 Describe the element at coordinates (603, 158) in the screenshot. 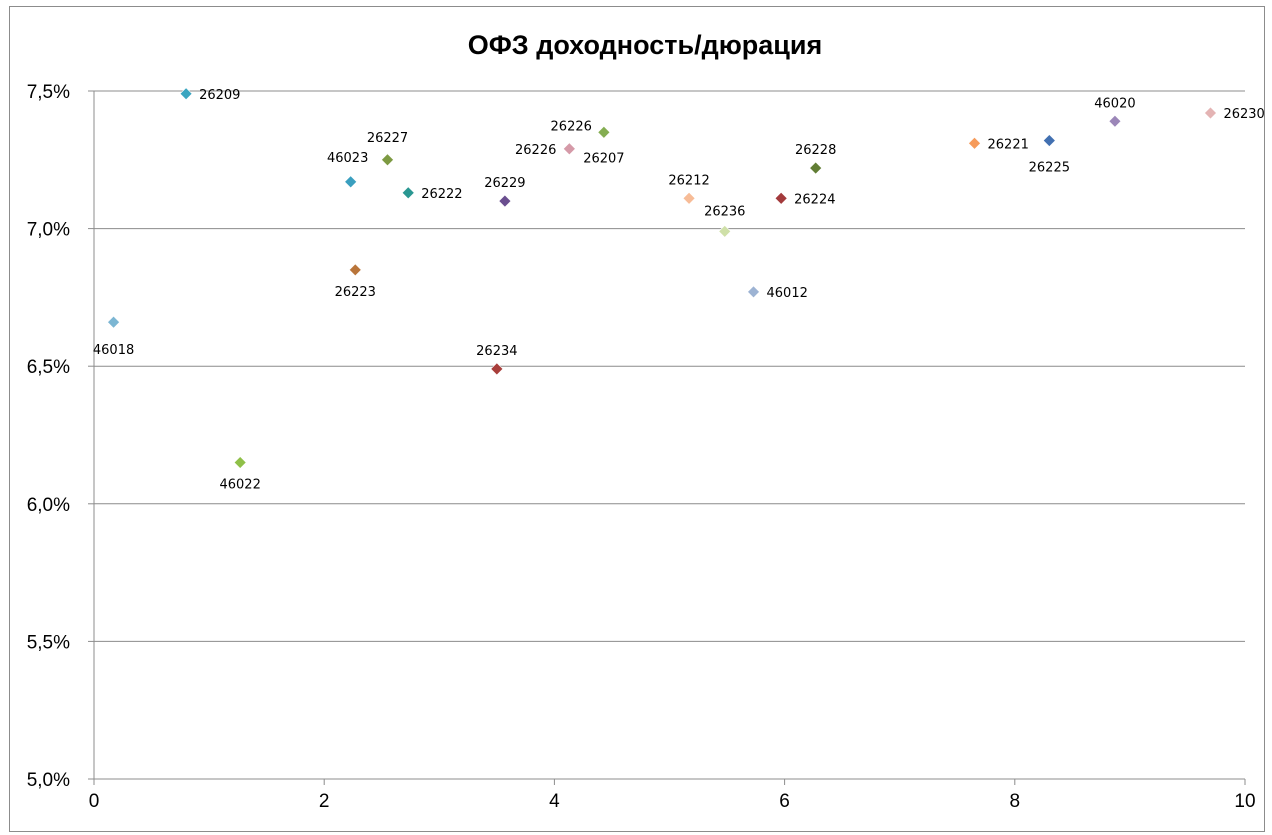

I see `data-label-26207: 26207` at that location.